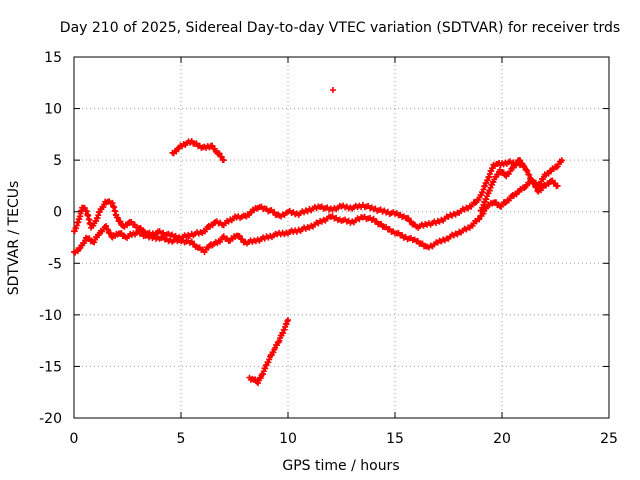 The height and width of the screenshot is (480, 640). Describe the element at coordinates (57, 161) in the screenshot. I see `y-tick-label: 5` at that location.